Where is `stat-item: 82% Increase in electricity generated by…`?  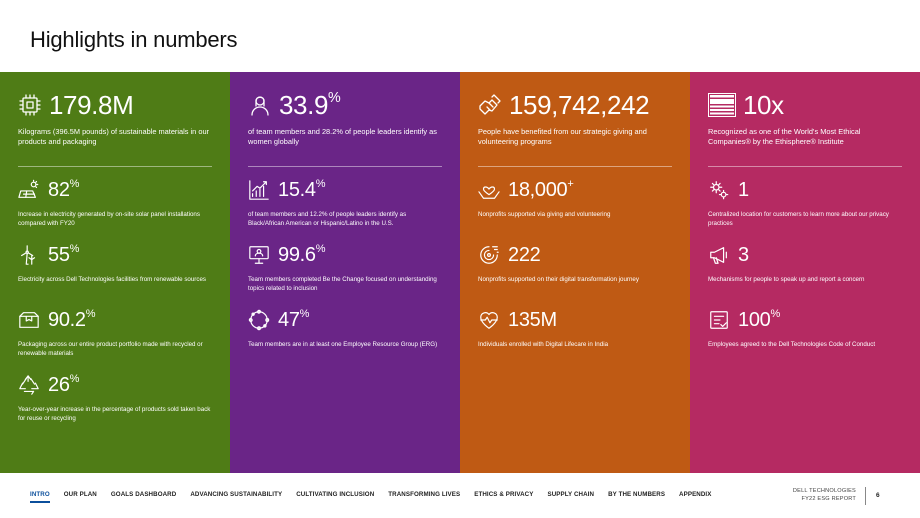 stat-item: 82% Increase in electricity generated by… is located at coordinates (115, 205).